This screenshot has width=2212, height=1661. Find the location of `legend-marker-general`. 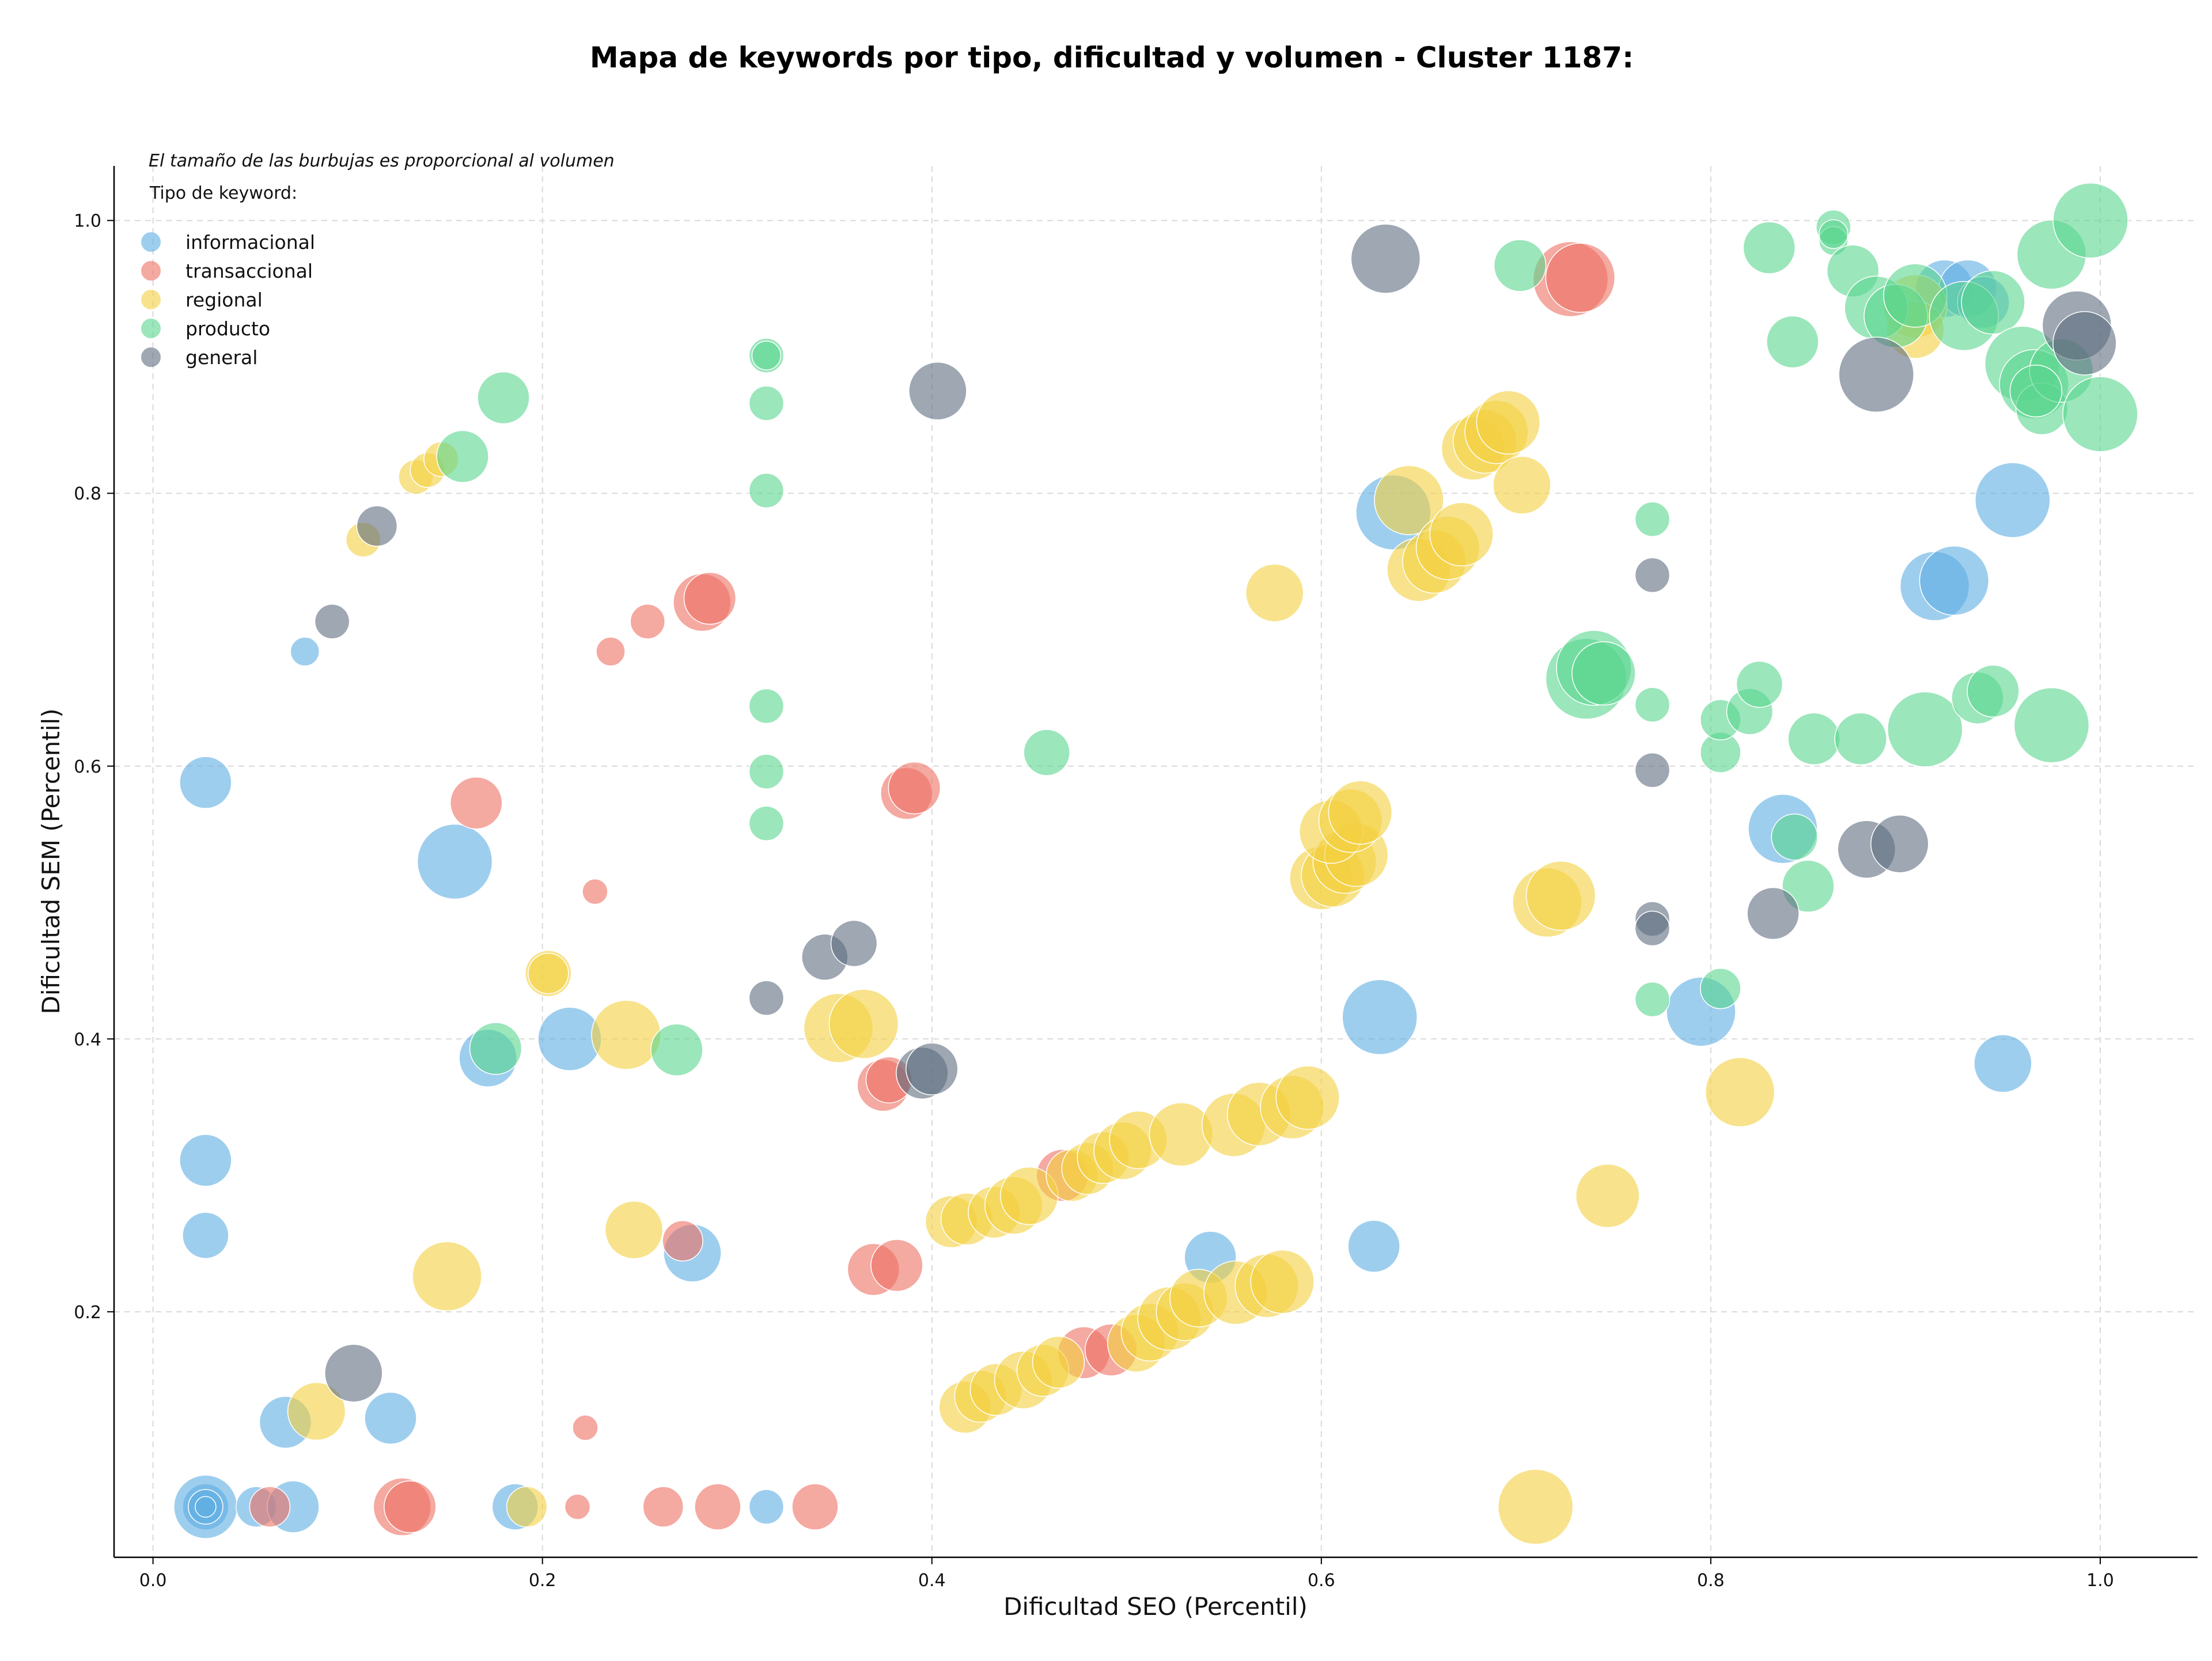

legend-marker-general is located at coordinates (151, 357).